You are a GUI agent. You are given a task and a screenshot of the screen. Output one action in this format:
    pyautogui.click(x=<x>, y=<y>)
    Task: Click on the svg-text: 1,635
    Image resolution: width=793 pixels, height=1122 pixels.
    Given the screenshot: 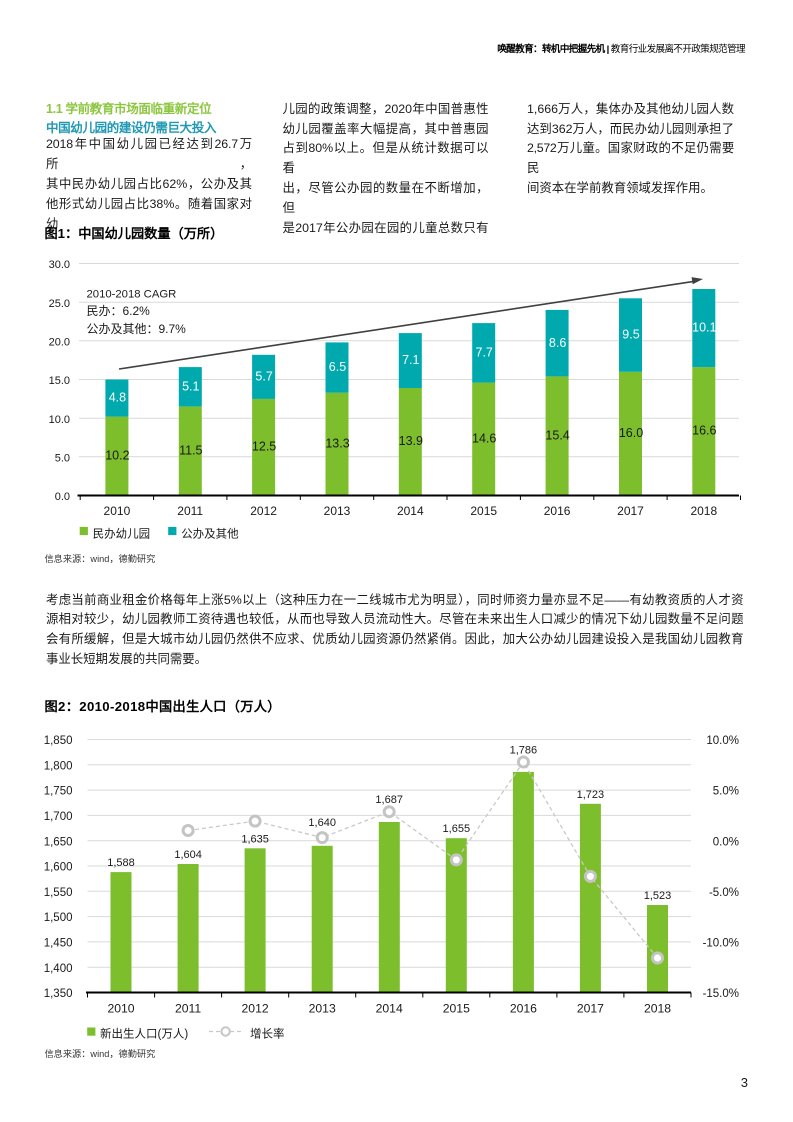 What is the action you would take?
    pyautogui.click(x=255, y=839)
    